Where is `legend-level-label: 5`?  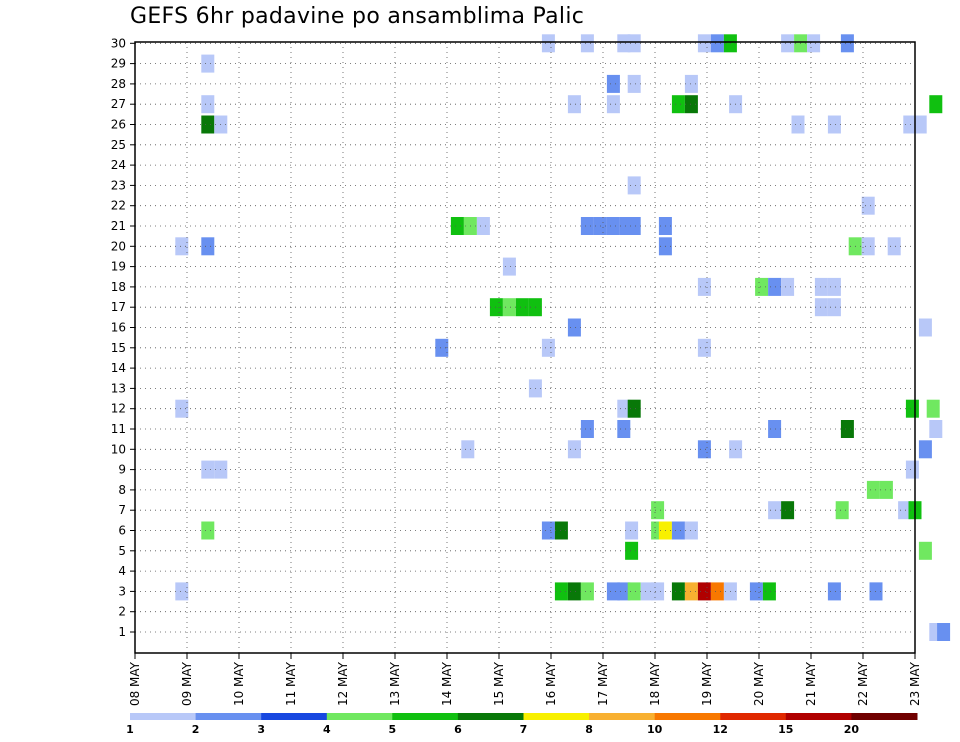 legend-level-label: 5 is located at coordinates (392, 729).